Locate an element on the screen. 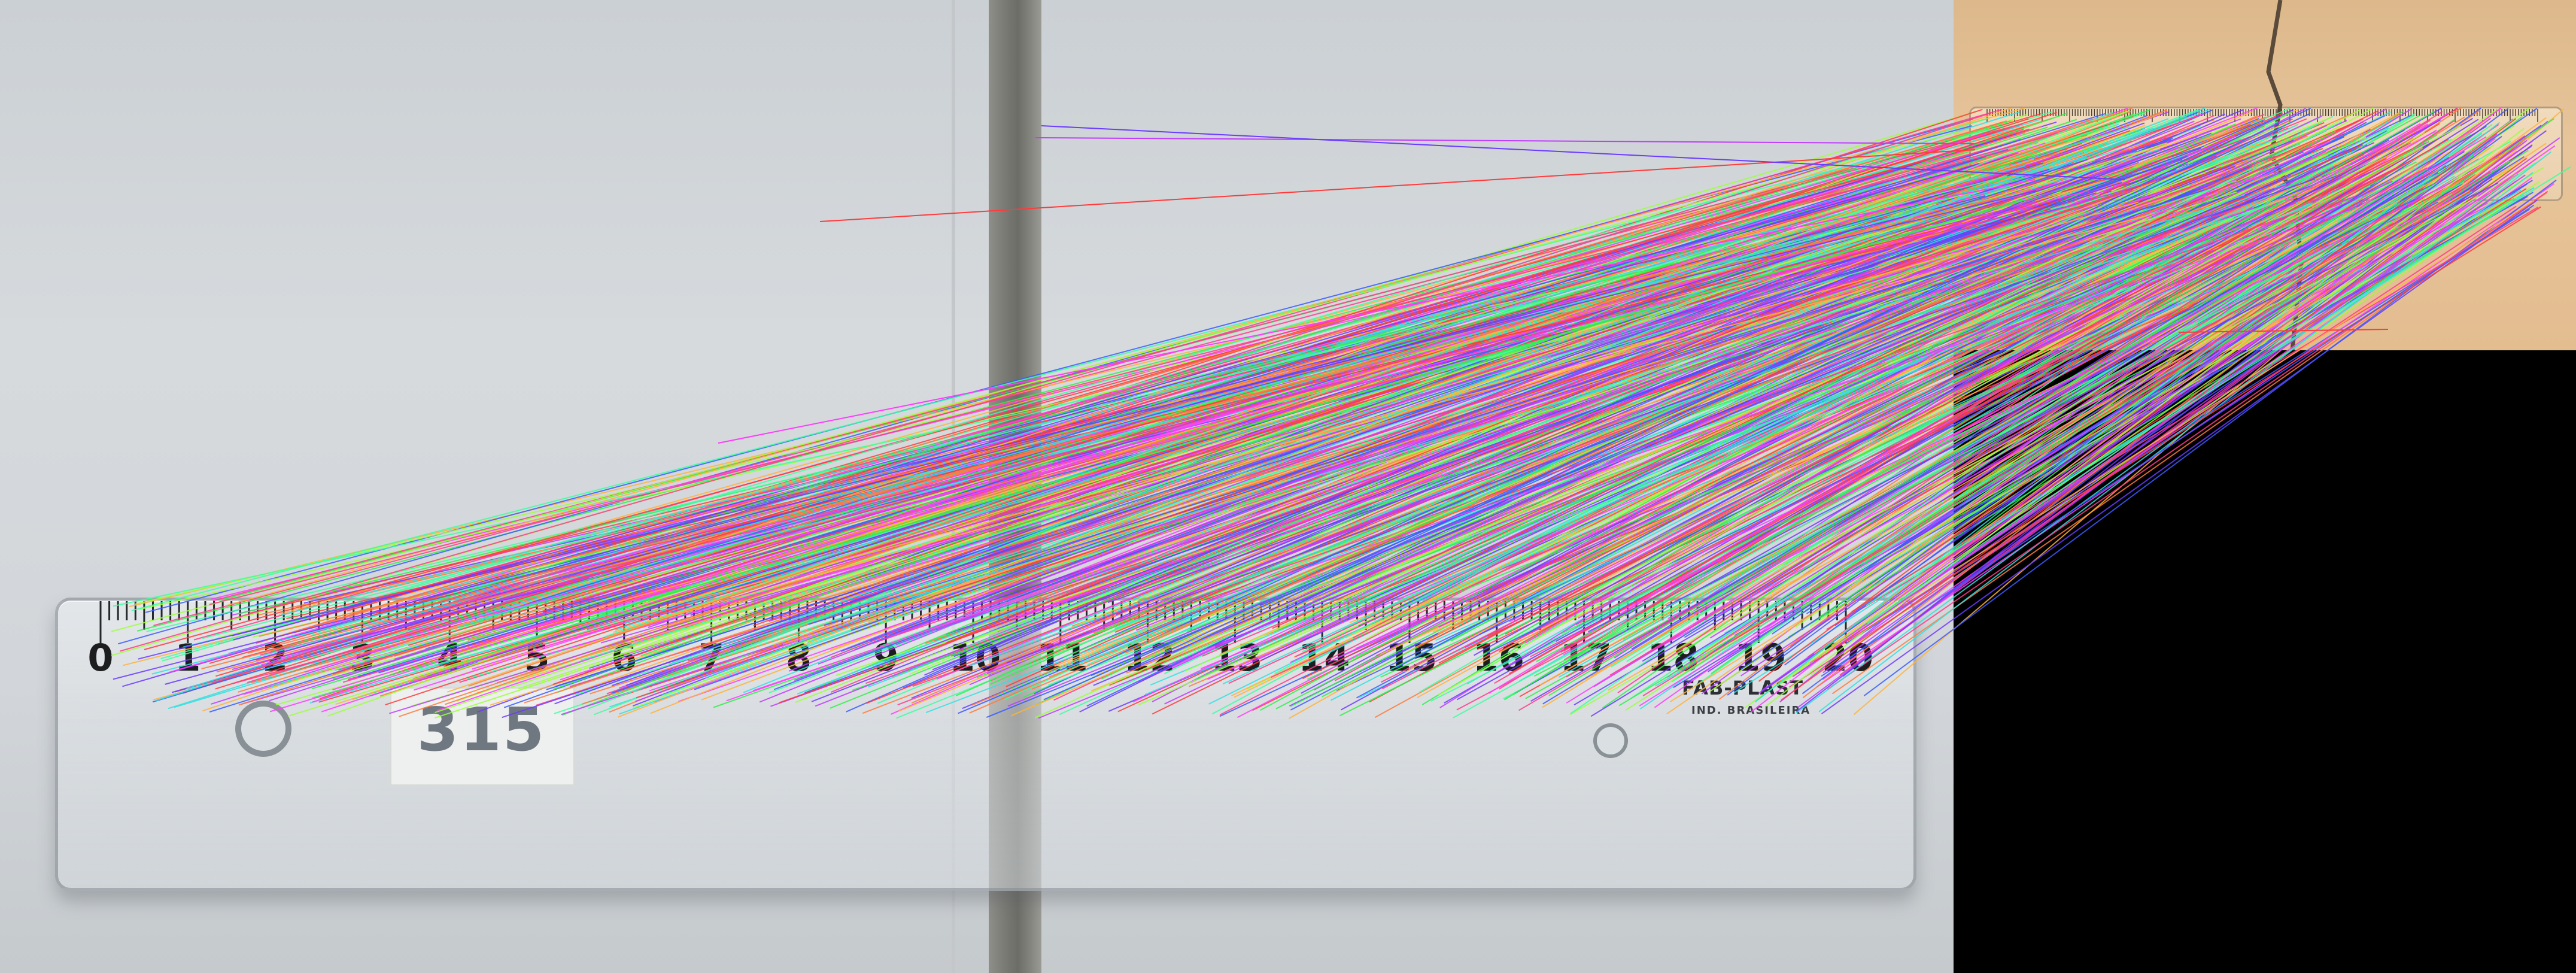 The image size is (2576, 973). label-card-text: 315 is located at coordinates (481, 730).